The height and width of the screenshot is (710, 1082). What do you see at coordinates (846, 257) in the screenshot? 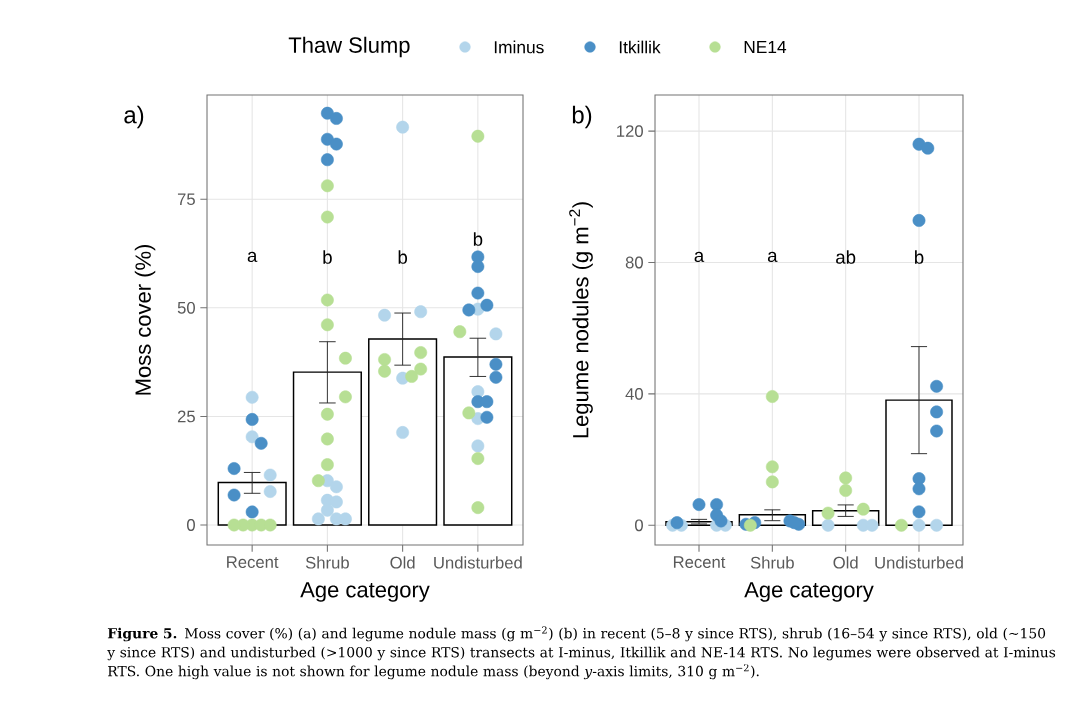
I see `annotation: ab` at bounding box center [846, 257].